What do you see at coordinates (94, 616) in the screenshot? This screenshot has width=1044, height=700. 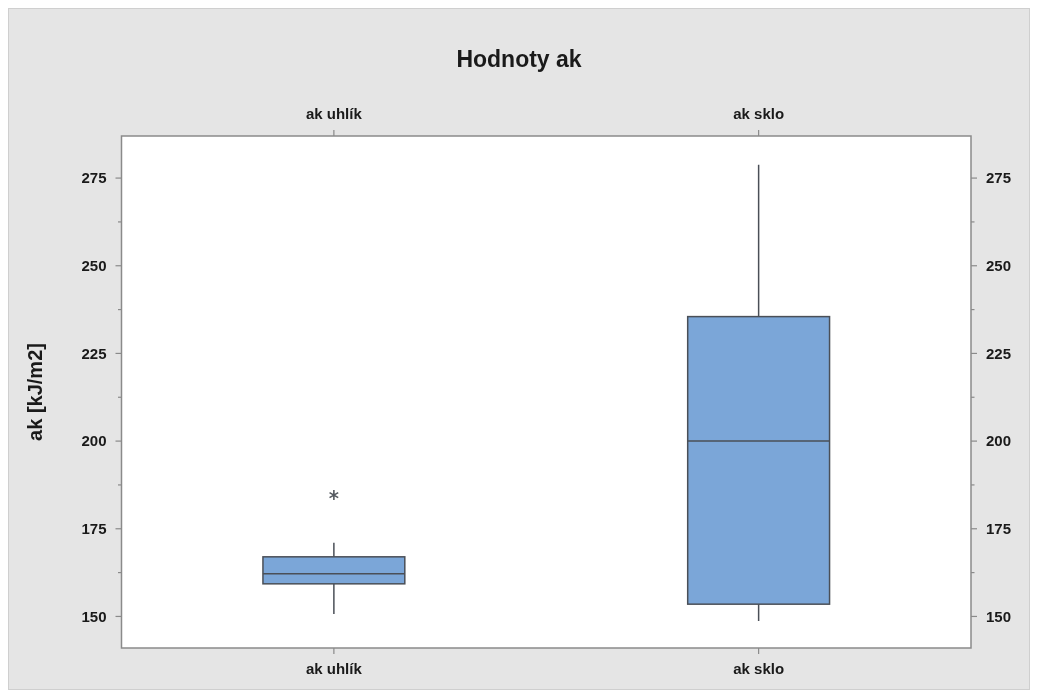 I see `y-tick-label: 150` at bounding box center [94, 616].